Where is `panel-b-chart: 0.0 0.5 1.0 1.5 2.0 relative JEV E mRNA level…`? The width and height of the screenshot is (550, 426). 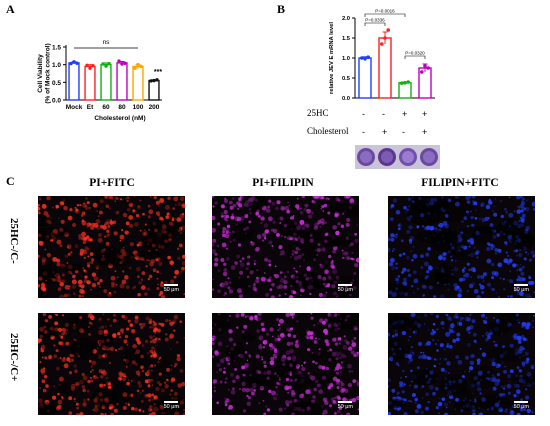 panel-b-chart: 0.0 0.5 1.0 1.5 2.0 relative JEV E mRNA level… is located at coordinates (382, 55).